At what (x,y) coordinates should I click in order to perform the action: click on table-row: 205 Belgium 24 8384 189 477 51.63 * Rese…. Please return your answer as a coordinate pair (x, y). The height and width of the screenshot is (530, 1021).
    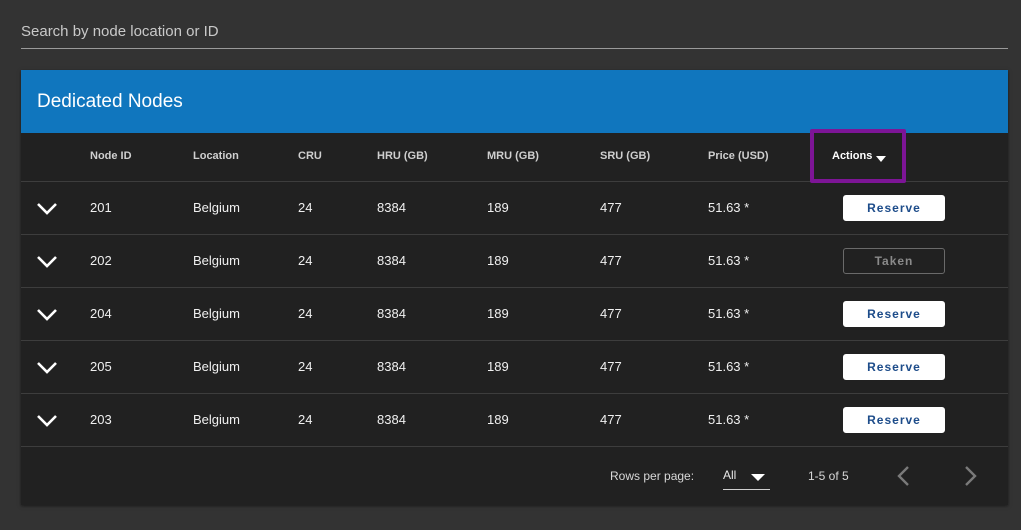
    Looking at the image, I should click on (514, 367).